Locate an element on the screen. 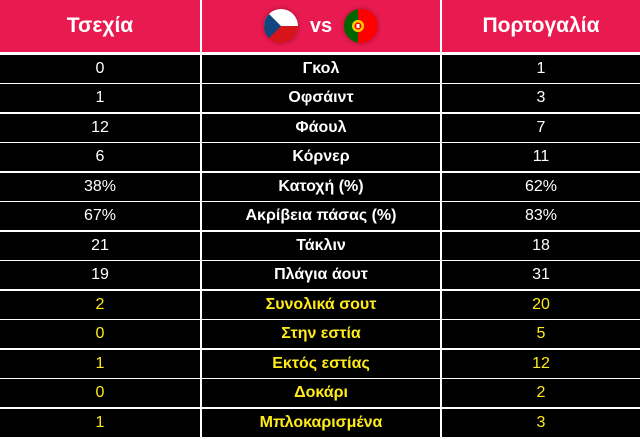 This screenshot has width=640, height=439. stat-label: Οφσάιντ is located at coordinates (321, 98).